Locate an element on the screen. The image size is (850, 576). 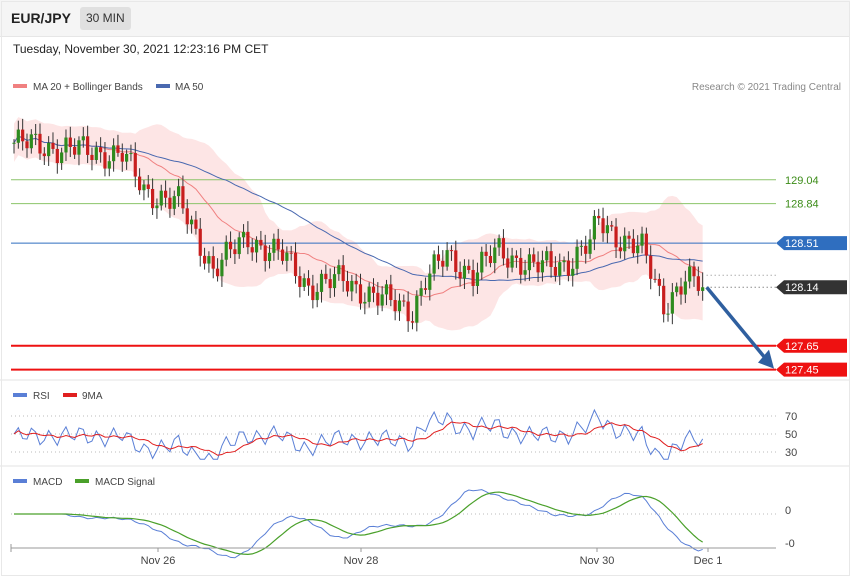
legend-swatch-ma20 is located at coordinates (20, 86).